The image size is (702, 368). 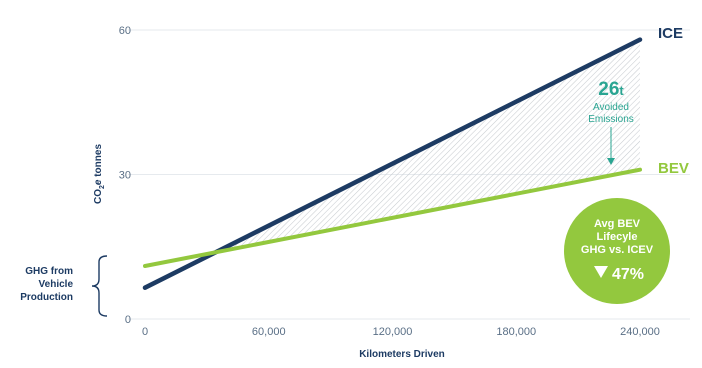 I want to click on badge-line2: Lifecyle, so click(x=617, y=237).